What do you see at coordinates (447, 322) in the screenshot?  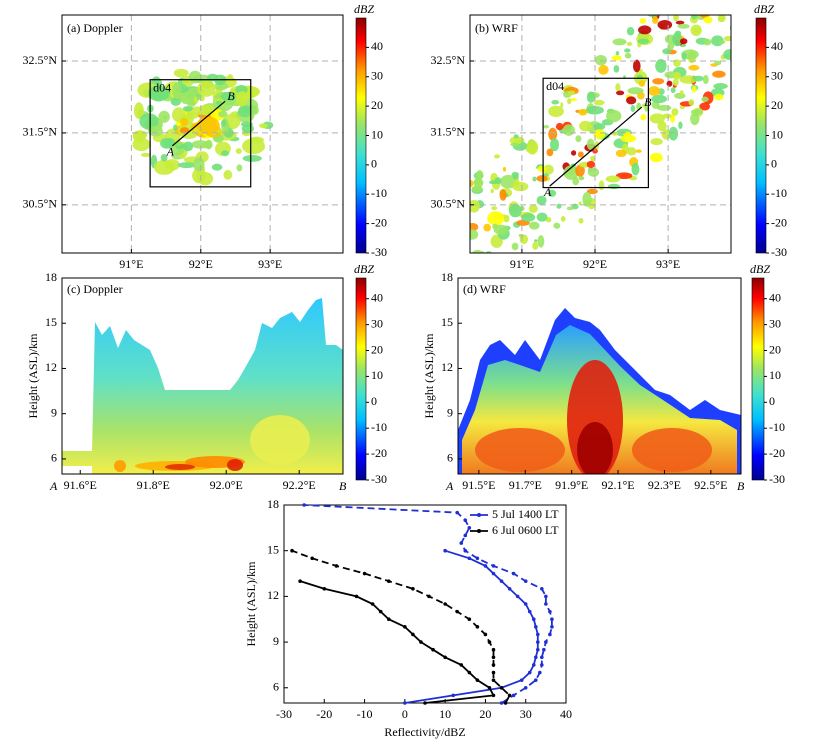 I see `y-tick-label: 15` at bounding box center [447, 322].